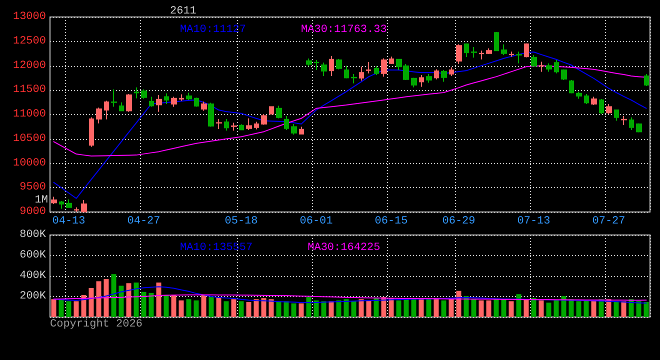 The image size is (660, 360). I want to click on y-tick-label: 9000, so click(33, 212).